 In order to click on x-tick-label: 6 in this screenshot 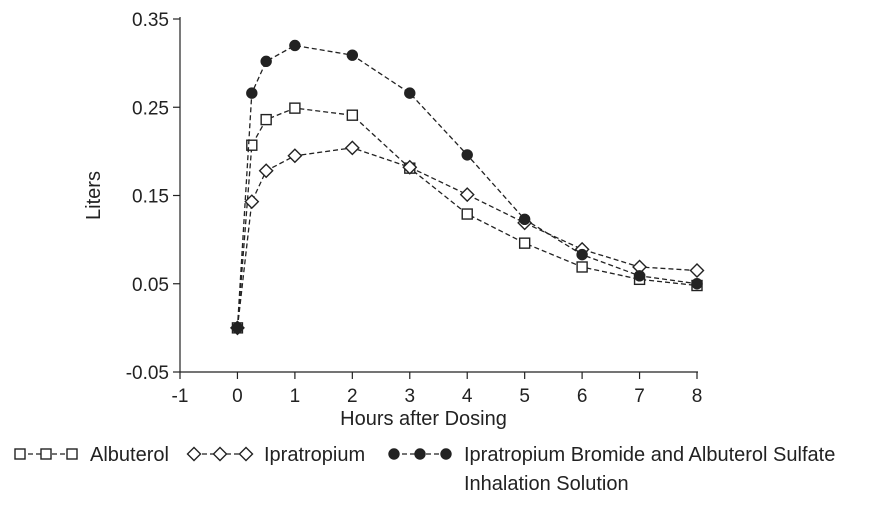, I will do `click(582, 396)`.